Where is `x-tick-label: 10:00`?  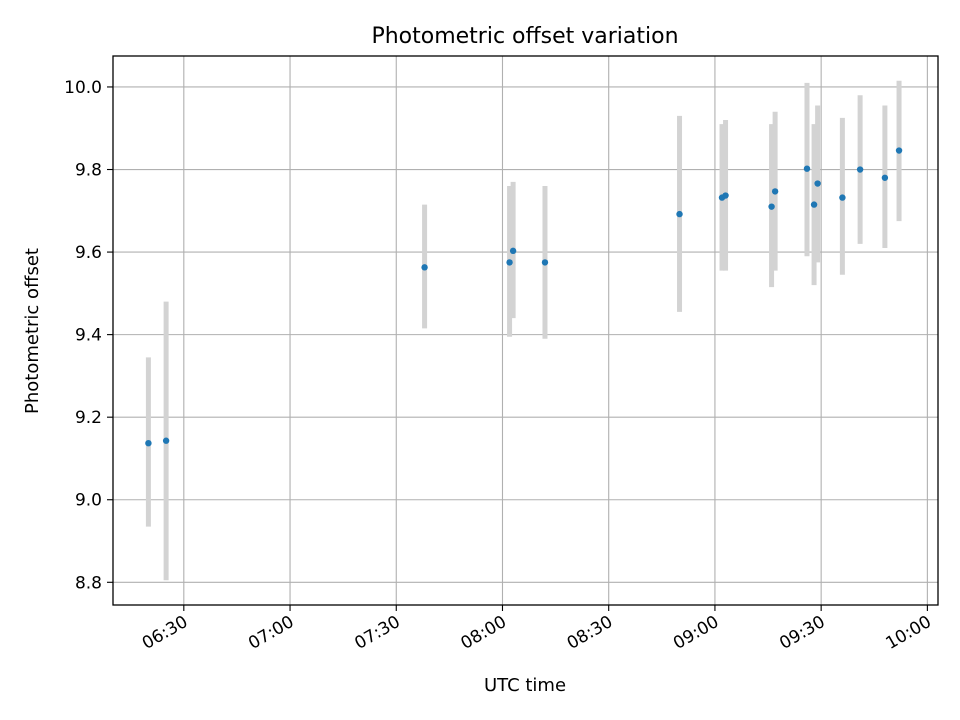 x-tick-label: 10:00 is located at coordinates (908, 633).